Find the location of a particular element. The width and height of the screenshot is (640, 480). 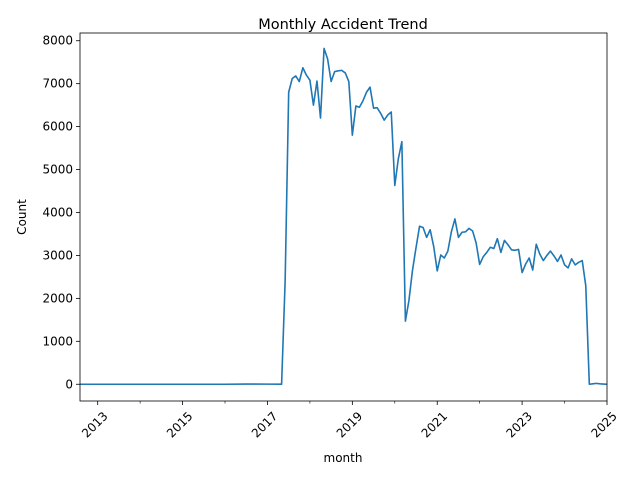

y-axis-ticks: 0 1000 2000 3000 4000 5000 6000 7000 8000 is located at coordinates (61, 212).